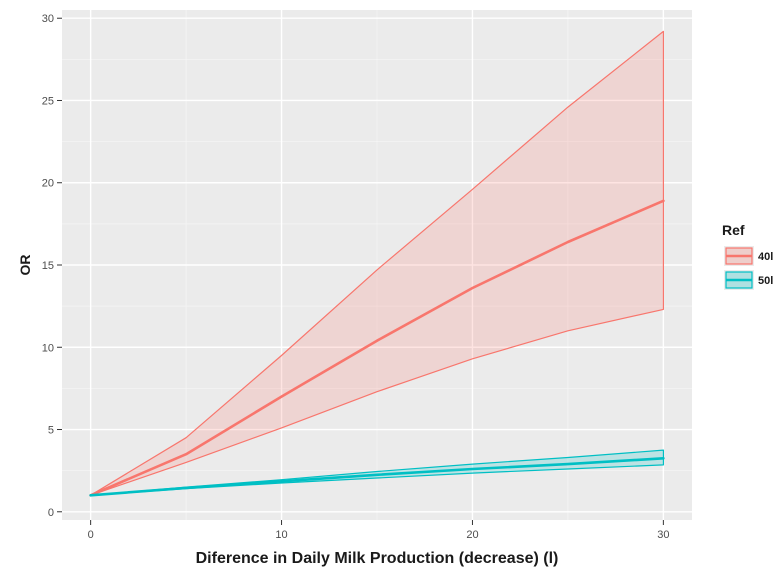  I want to click on x-tick-label: 0, so click(91, 535).